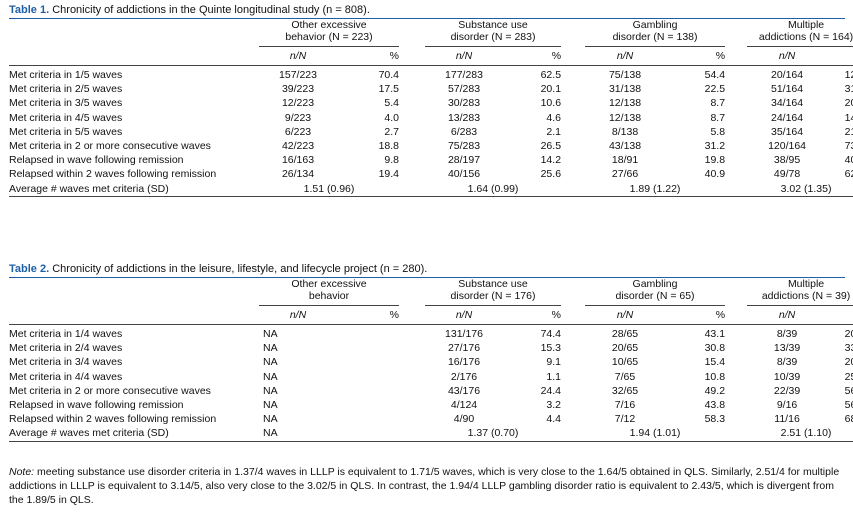 The height and width of the screenshot is (515, 853). What do you see at coordinates (805, 37) in the screenshot?
I see `group-title-line2: addictions (N = 164)` at bounding box center [805, 37].